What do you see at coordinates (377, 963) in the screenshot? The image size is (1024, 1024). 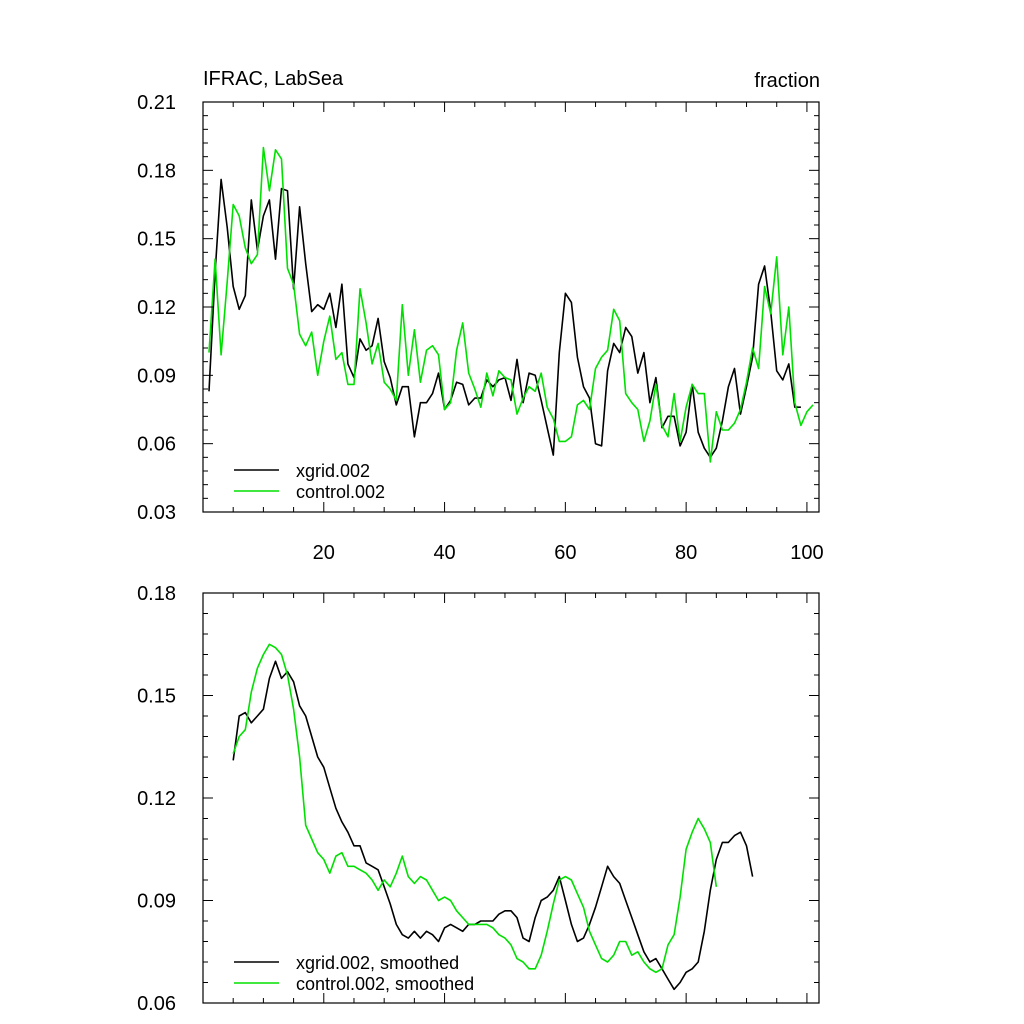 I see `legend-label-xgrid-smoothed: xgrid.002, smoothed` at bounding box center [377, 963].